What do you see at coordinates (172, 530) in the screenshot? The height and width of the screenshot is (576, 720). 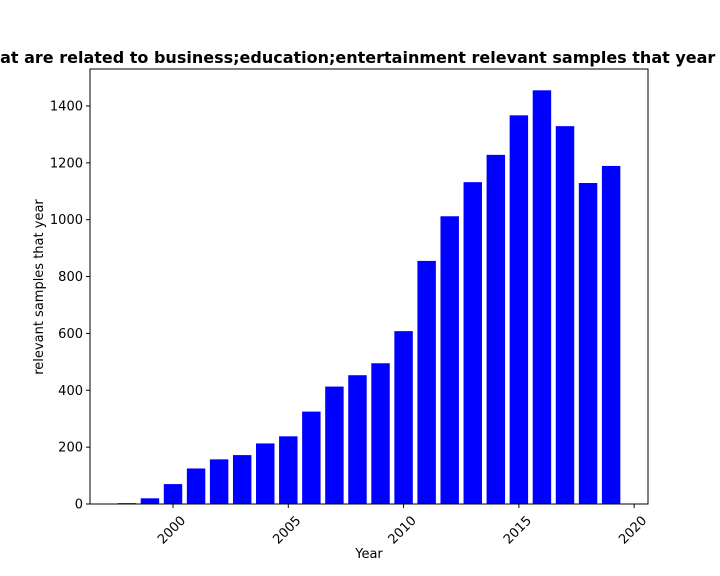 I see `x-tick-label: 2000` at bounding box center [172, 530].